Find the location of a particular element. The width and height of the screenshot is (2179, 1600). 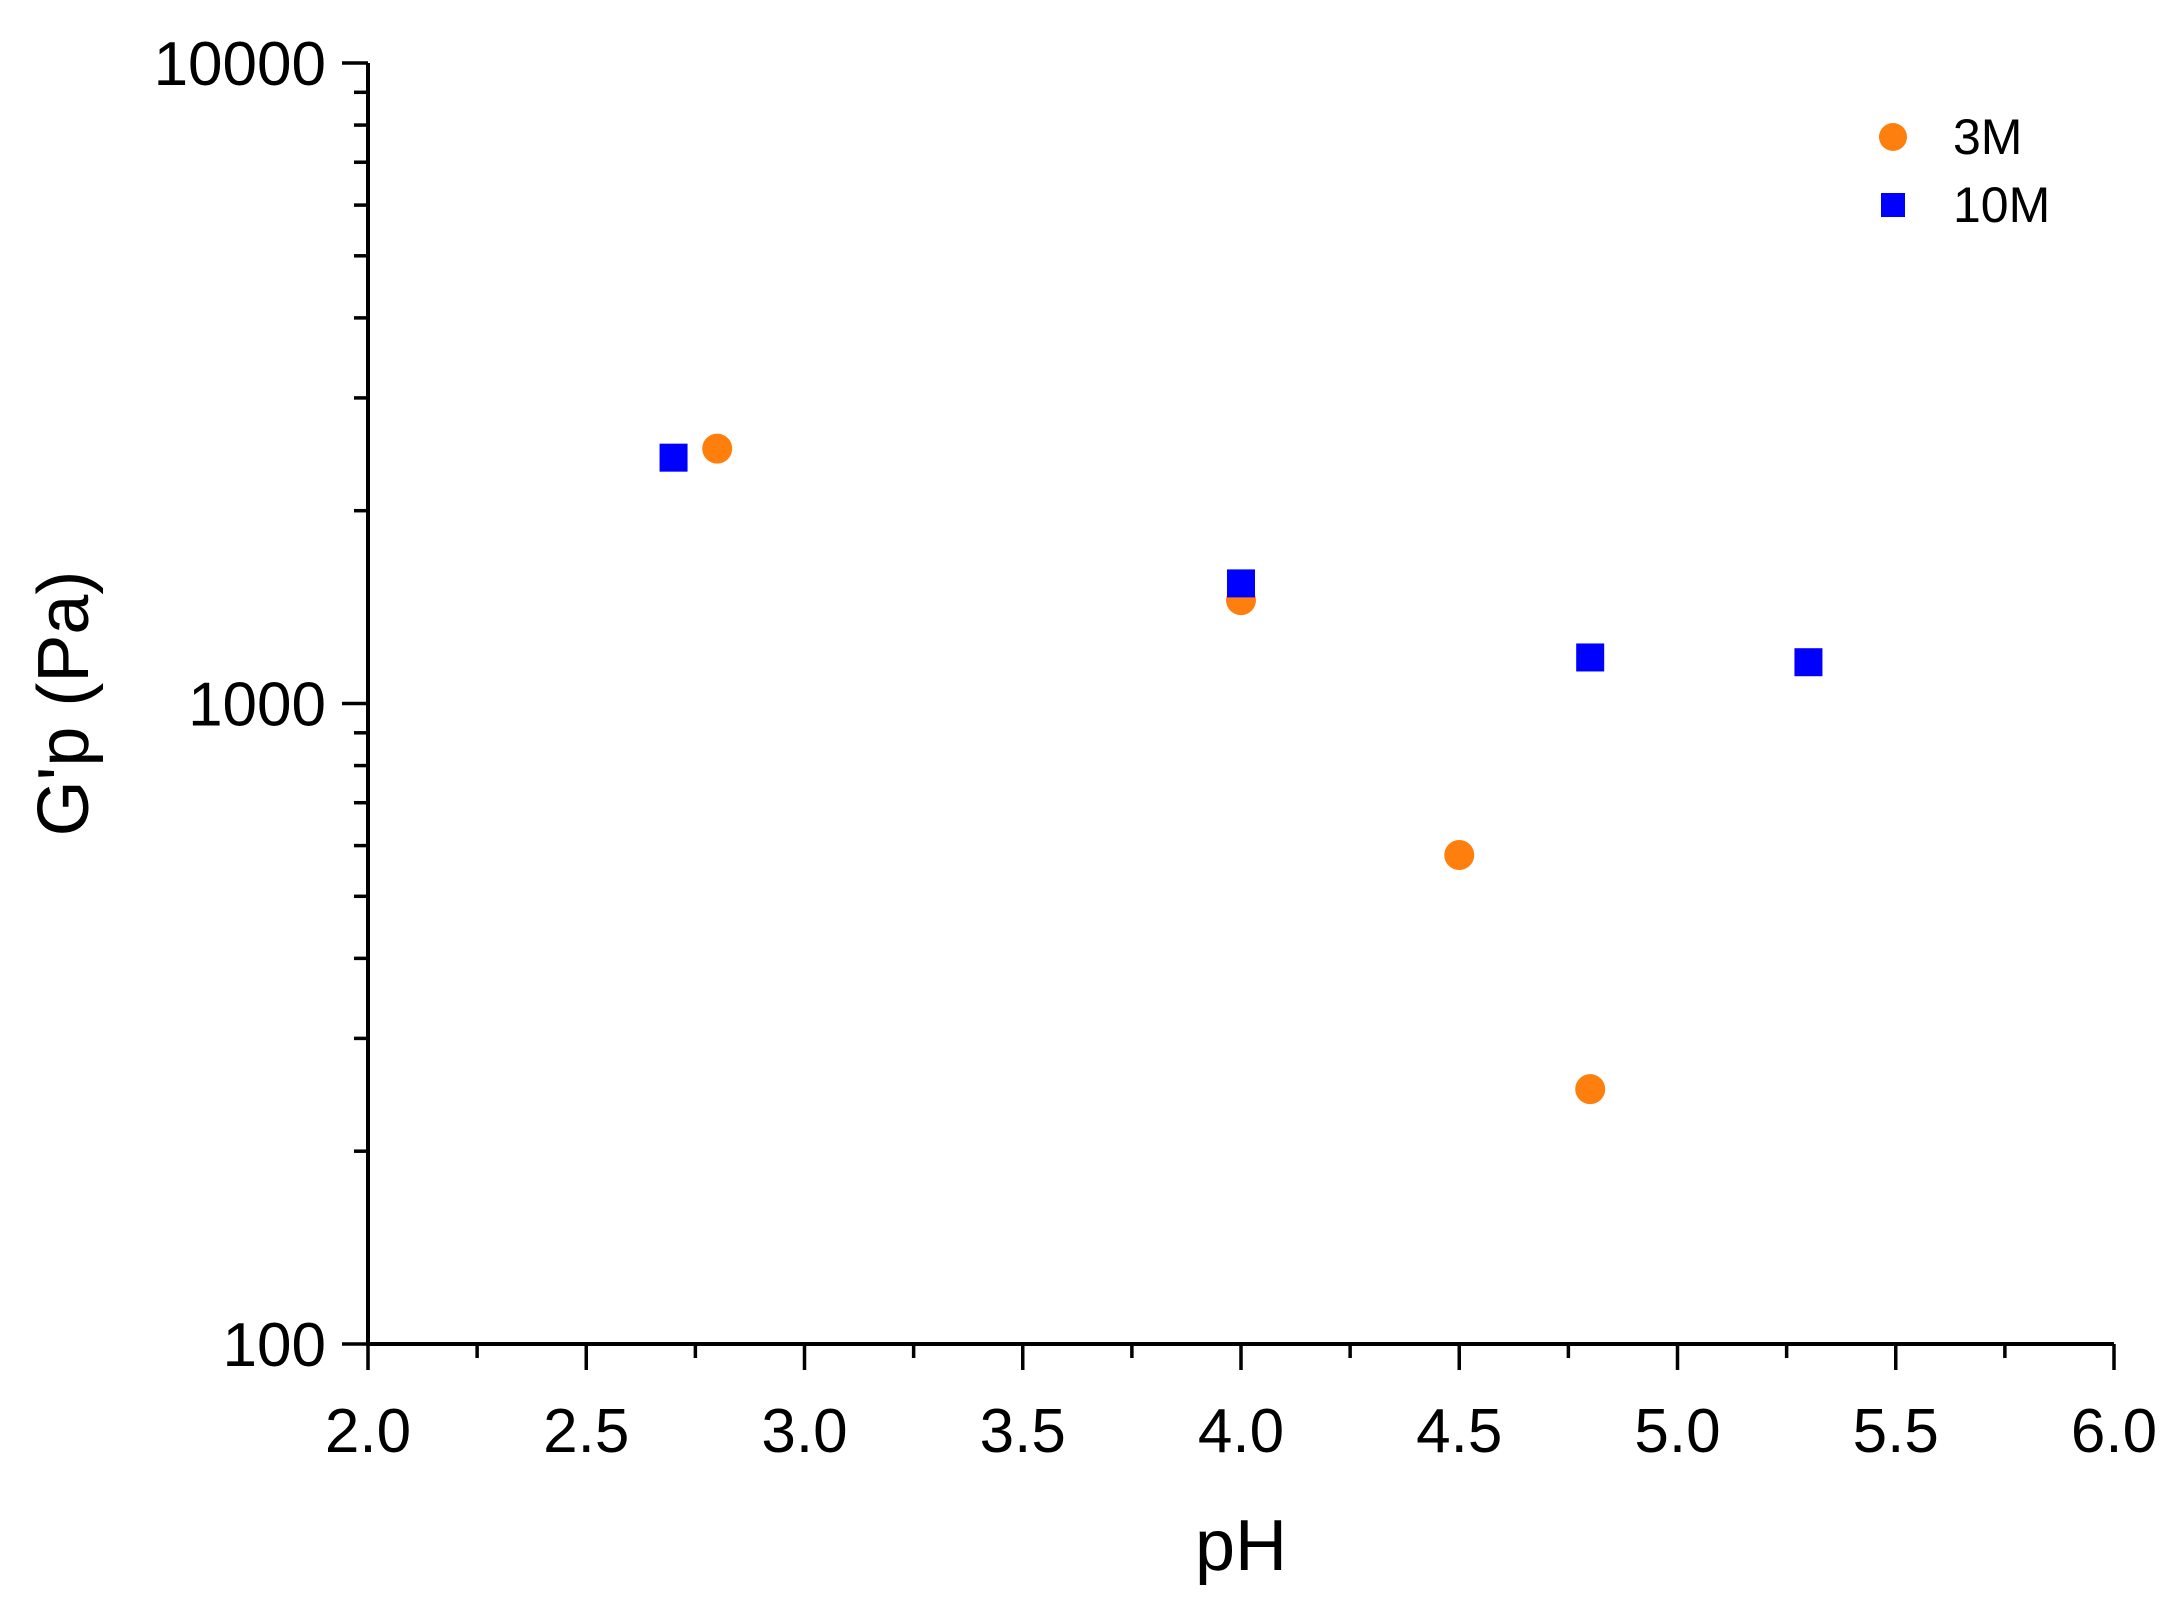

x-tick-label: 4.0 is located at coordinates (1241, 1431).